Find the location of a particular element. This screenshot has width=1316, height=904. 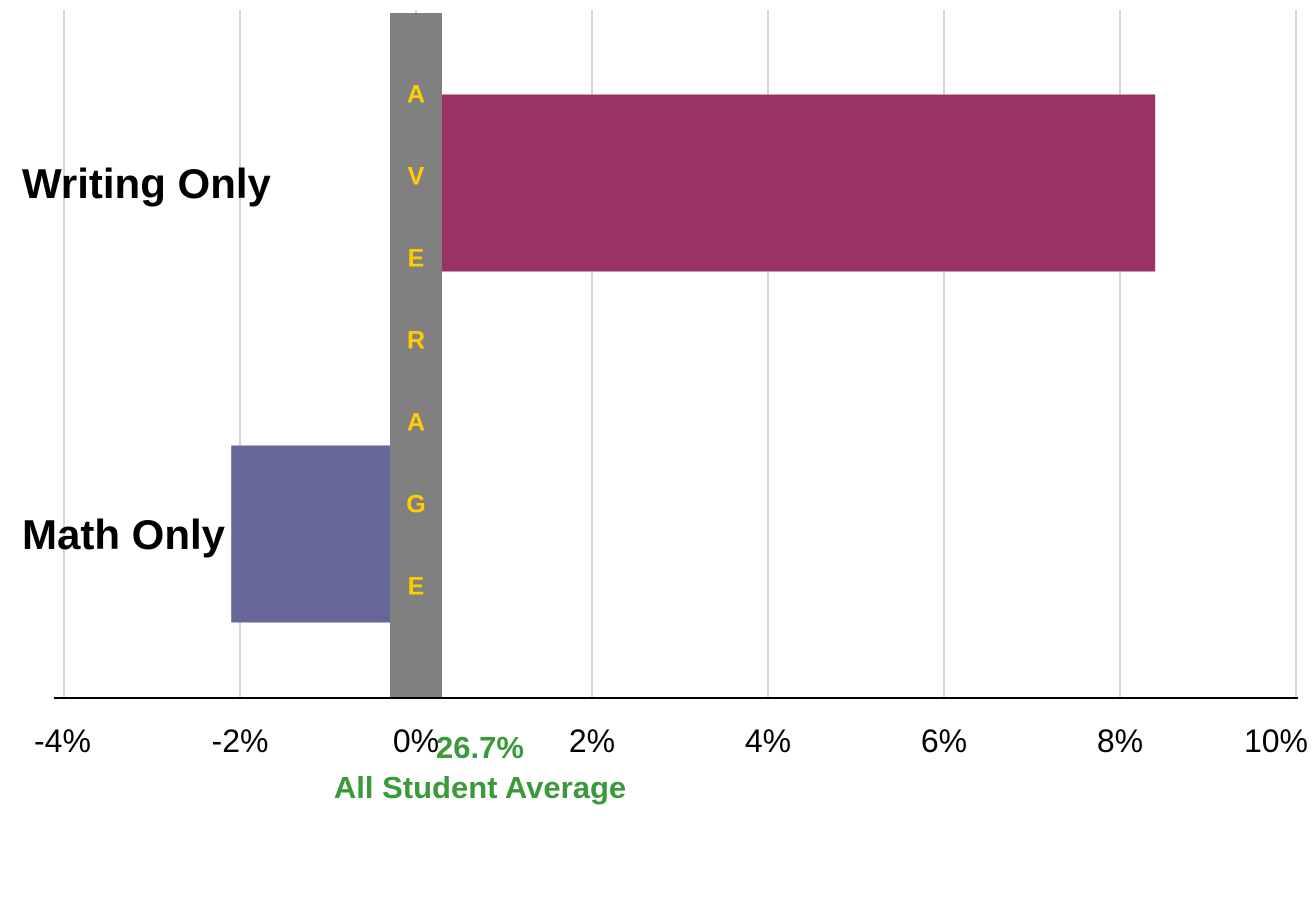

category-label: Math Only is located at coordinates (124, 534).